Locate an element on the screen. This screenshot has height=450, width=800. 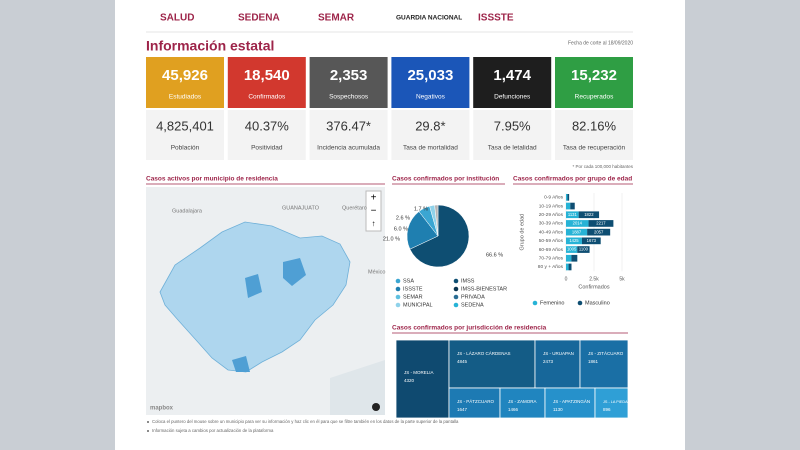
card-value: 15,232 is located at coordinates (594, 75).